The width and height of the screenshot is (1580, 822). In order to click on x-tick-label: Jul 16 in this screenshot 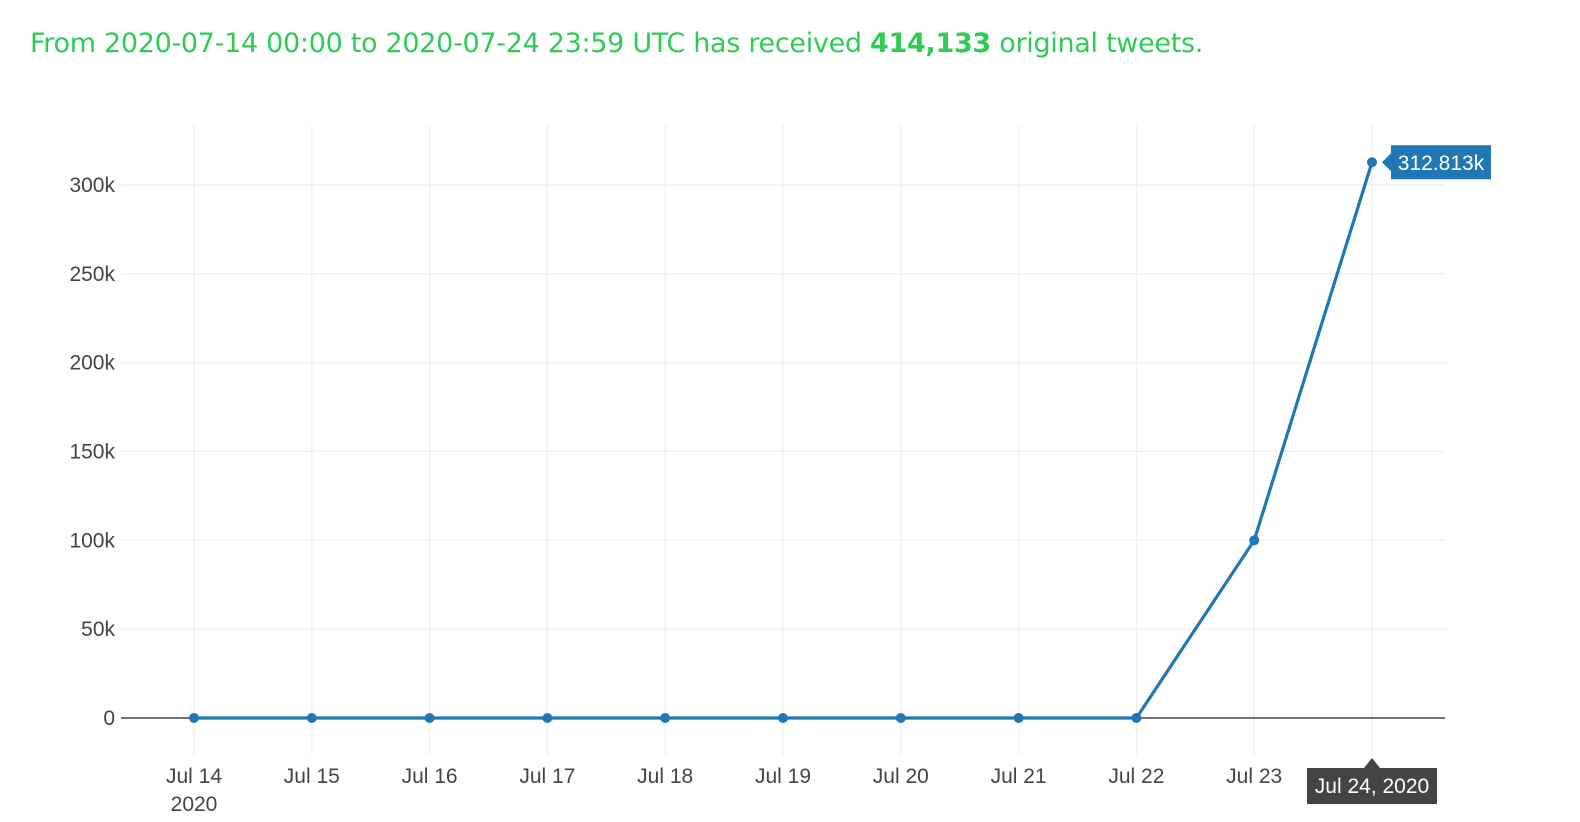, I will do `click(430, 776)`.